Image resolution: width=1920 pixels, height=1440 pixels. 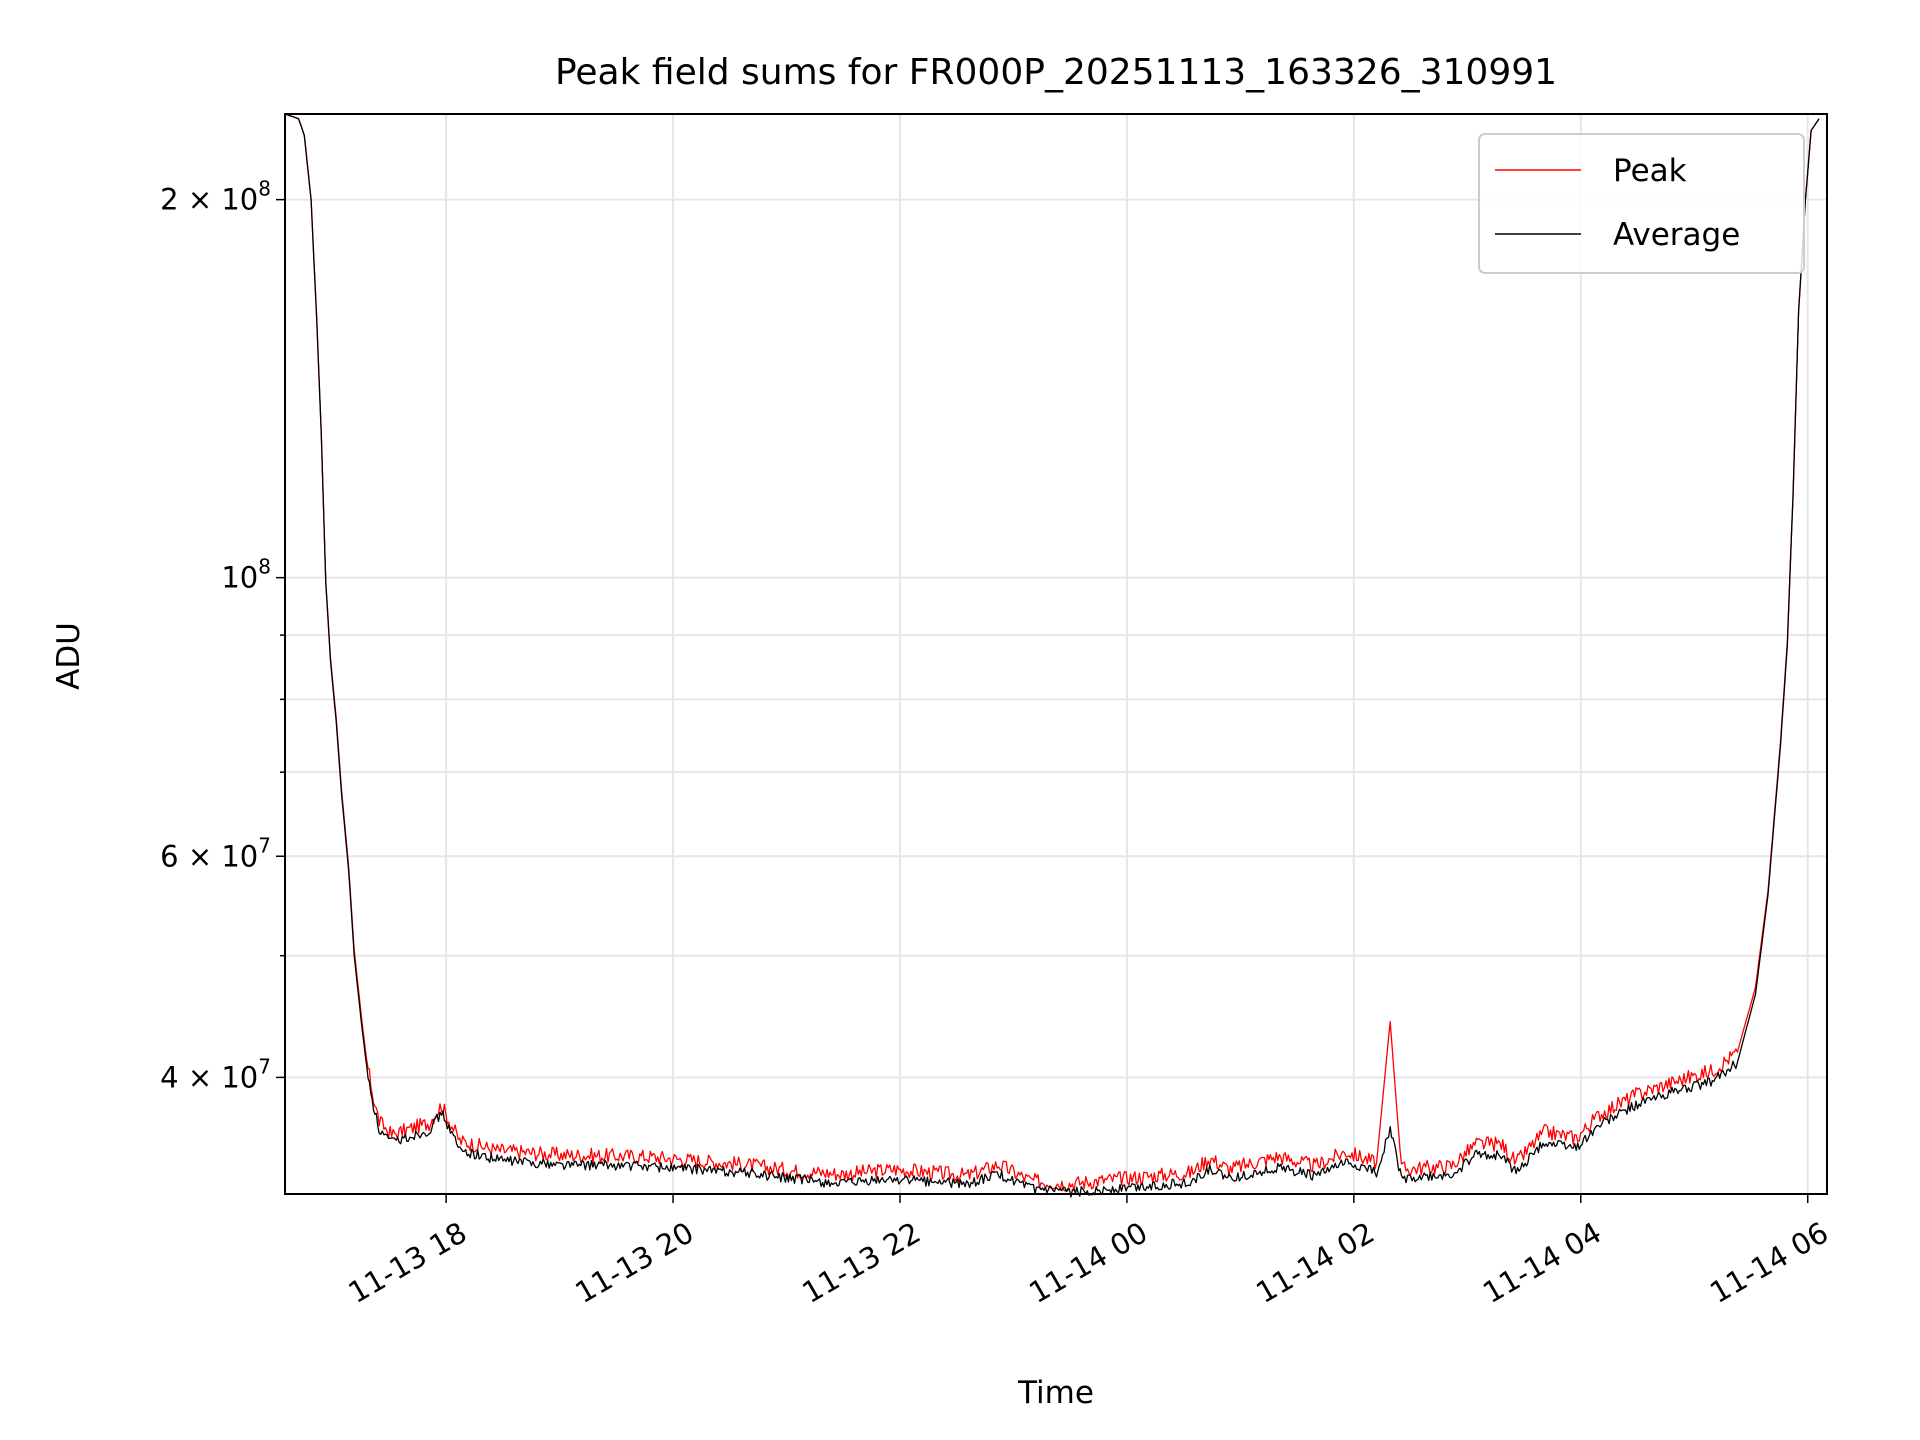 What do you see at coordinates (1769, 1262) in the screenshot?
I see `x-tick-label: 11-14 06` at bounding box center [1769, 1262].